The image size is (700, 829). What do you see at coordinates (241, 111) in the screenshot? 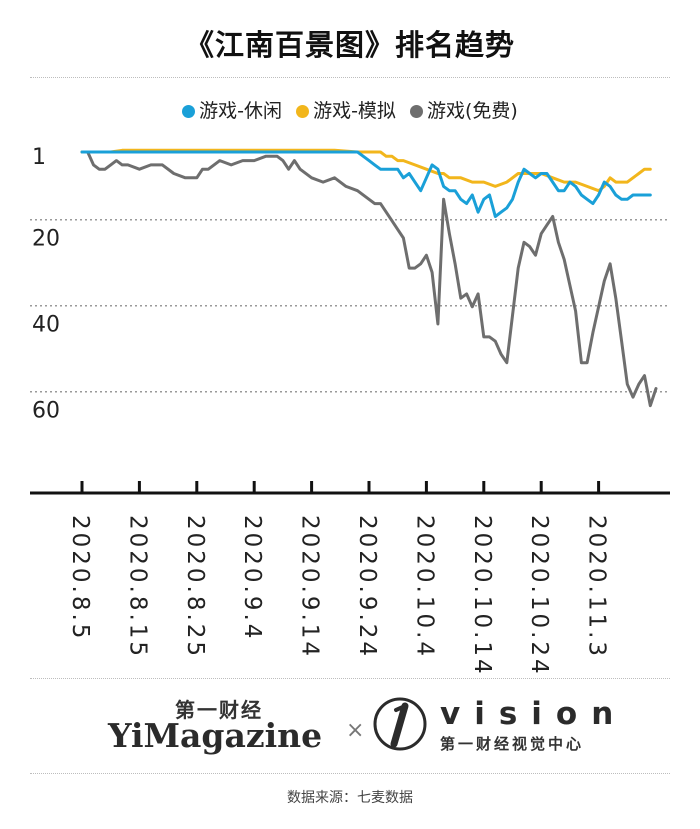
I see `legend-label-casual: 游戏-休闲` at bounding box center [241, 111].